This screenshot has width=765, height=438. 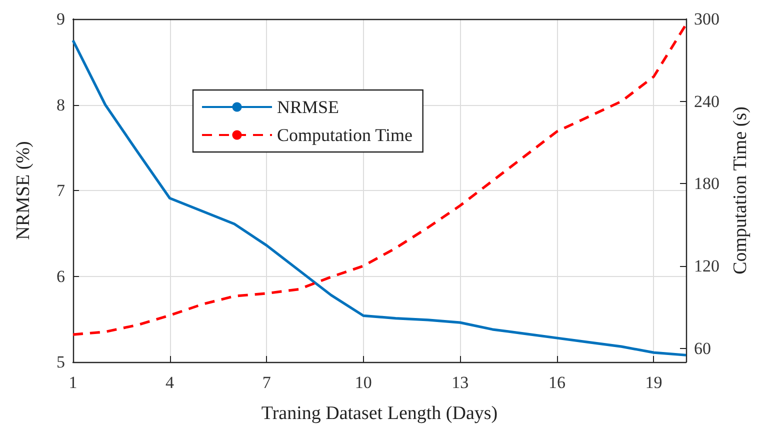 I want to click on y2-tick-label: 60, so click(x=702, y=348).